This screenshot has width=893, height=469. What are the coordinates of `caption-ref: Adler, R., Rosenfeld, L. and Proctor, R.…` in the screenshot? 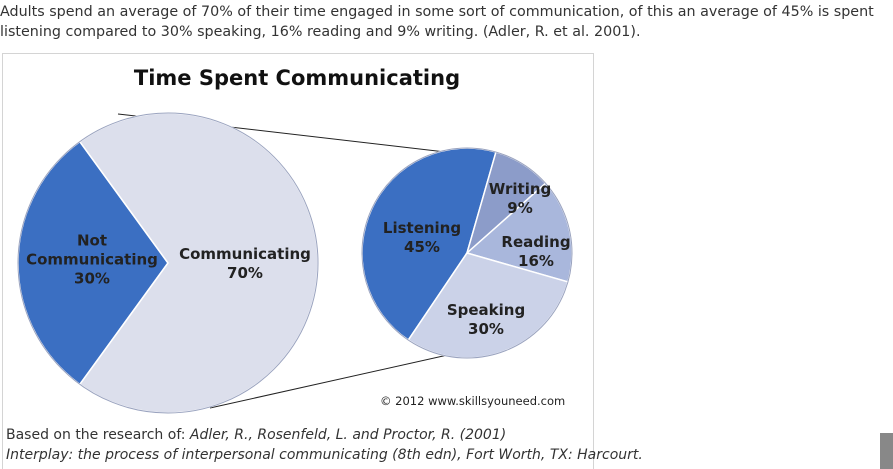 It's located at (348, 435).